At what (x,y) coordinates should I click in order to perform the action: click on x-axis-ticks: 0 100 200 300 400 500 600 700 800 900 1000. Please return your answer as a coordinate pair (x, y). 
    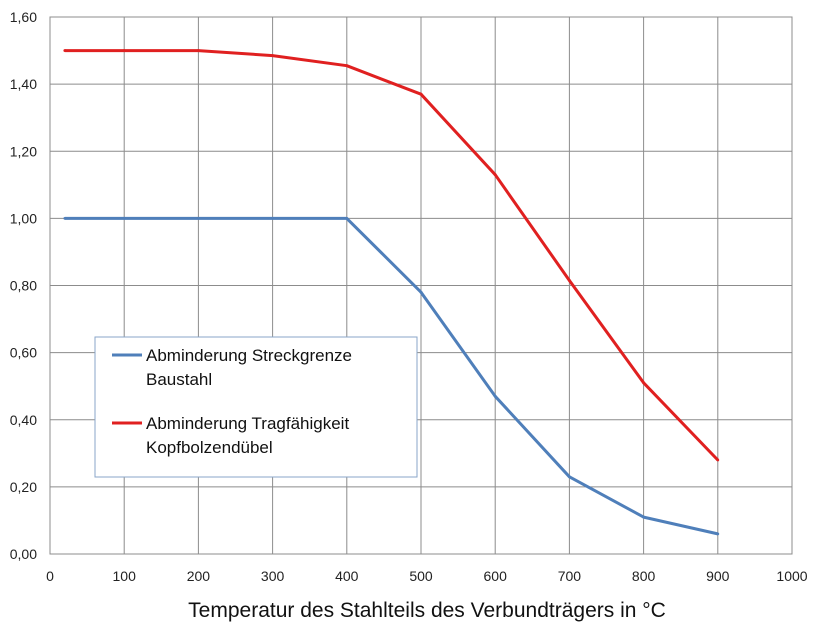
    Looking at the image, I should click on (427, 576).